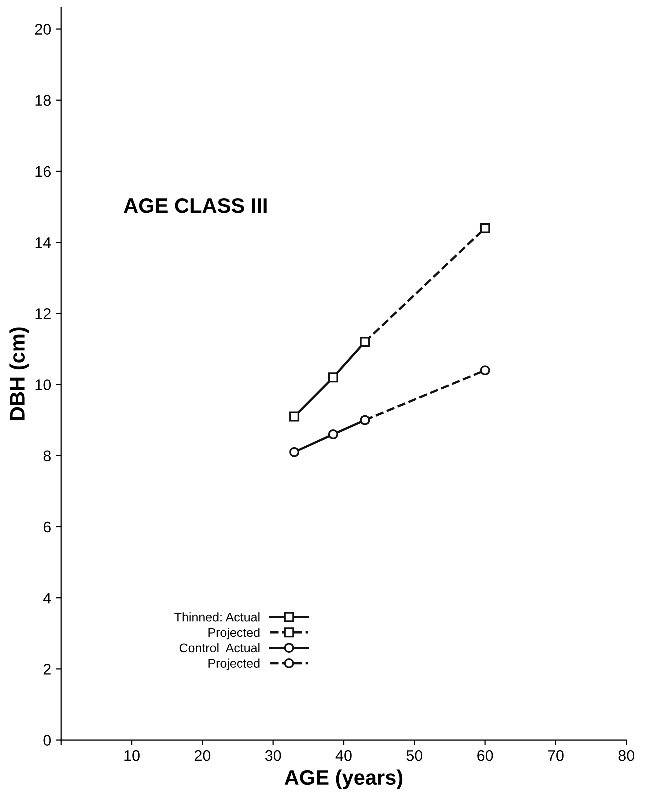 Image resolution: width=646 pixels, height=796 pixels. Describe the element at coordinates (626, 756) in the screenshot. I see `x-tick-label: 80` at that location.